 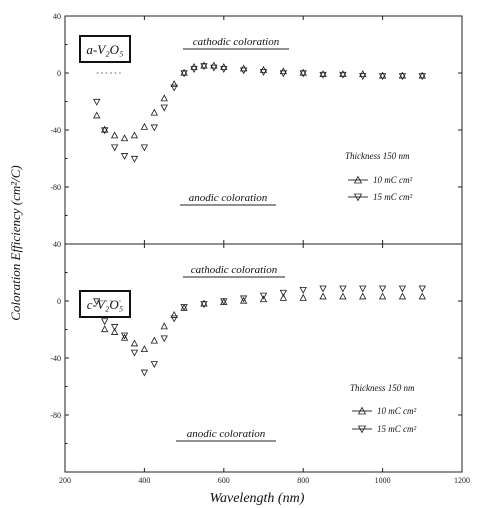 What do you see at coordinates (383, 480) in the screenshot?
I see `x-tick-label: 1000` at bounding box center [383, 480].